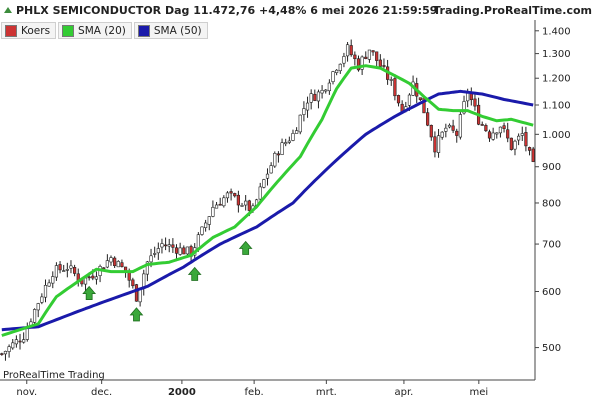 The width and height of the screenshot is (600, 400). I want to click on y-tick-label: 800, so click(551, 203).